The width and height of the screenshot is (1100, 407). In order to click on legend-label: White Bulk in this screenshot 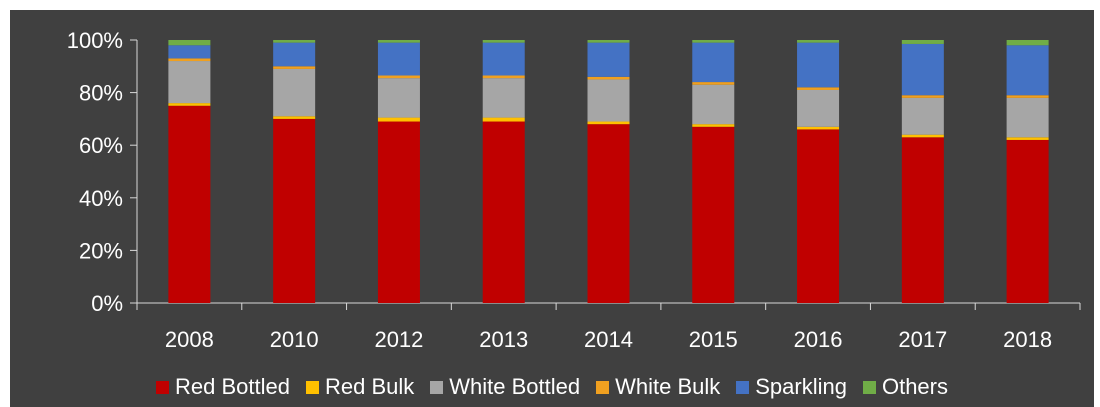, I will do `click(668, 386)`.